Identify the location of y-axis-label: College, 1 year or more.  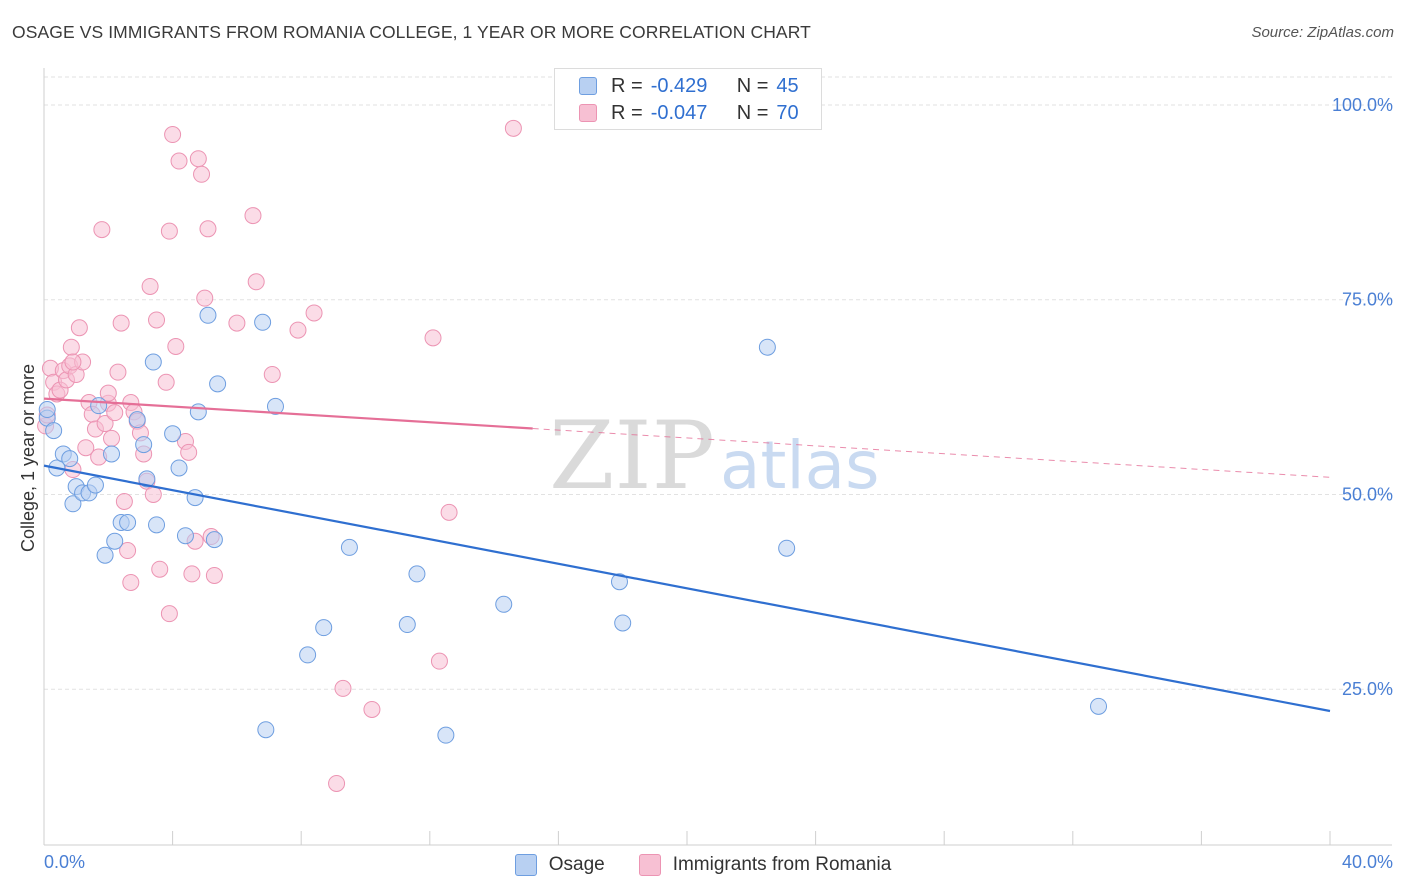
(28, 458).